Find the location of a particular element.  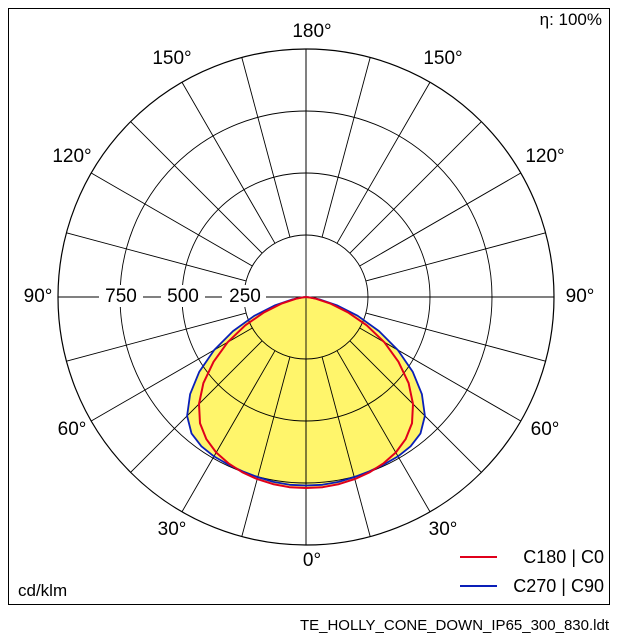

grid-spoke-105-left is located at coordinates (156, 257).